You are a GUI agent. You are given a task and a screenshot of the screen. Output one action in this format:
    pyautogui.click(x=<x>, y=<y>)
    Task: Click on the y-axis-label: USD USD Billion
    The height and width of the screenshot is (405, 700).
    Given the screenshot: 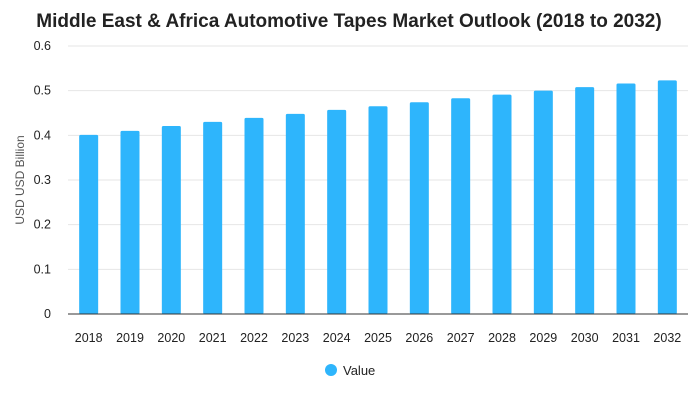 What is the action you would take?
    pyautogui.click(x=20, y=179)
    